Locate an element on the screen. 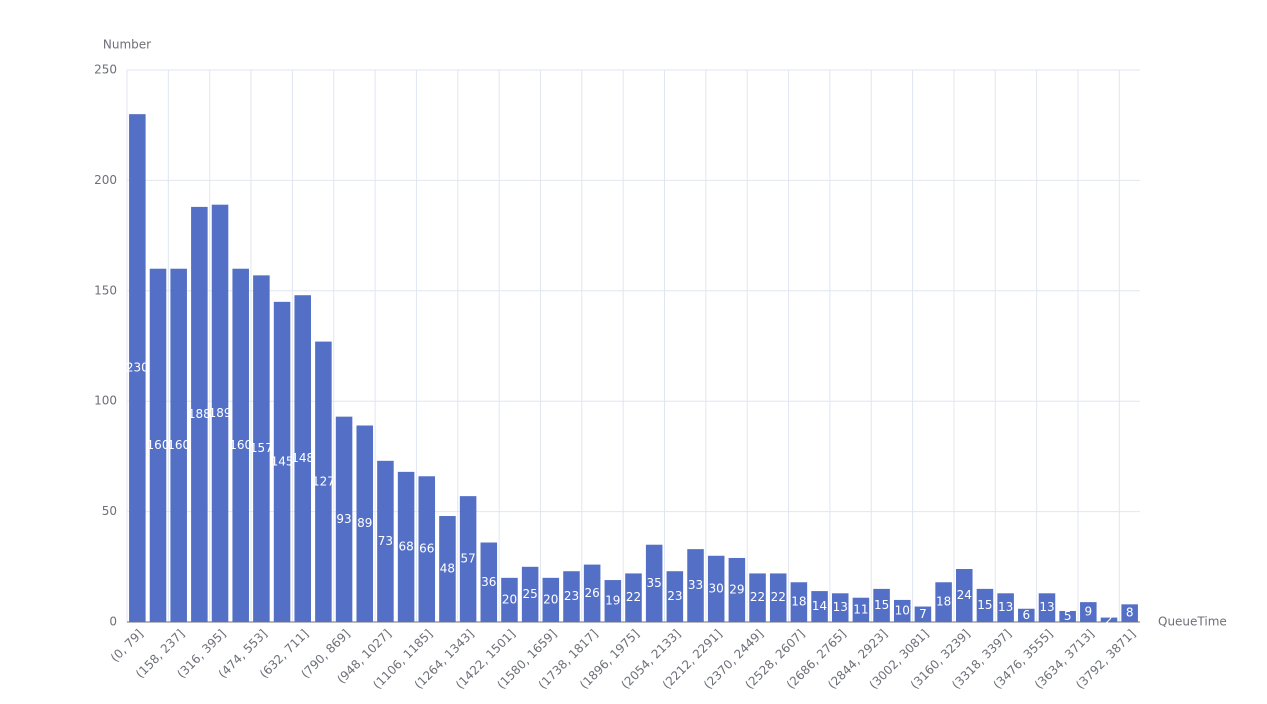 The height and width of the screenshot is (704, 1267). value-label: 230 is located at coordinates (137, 368).